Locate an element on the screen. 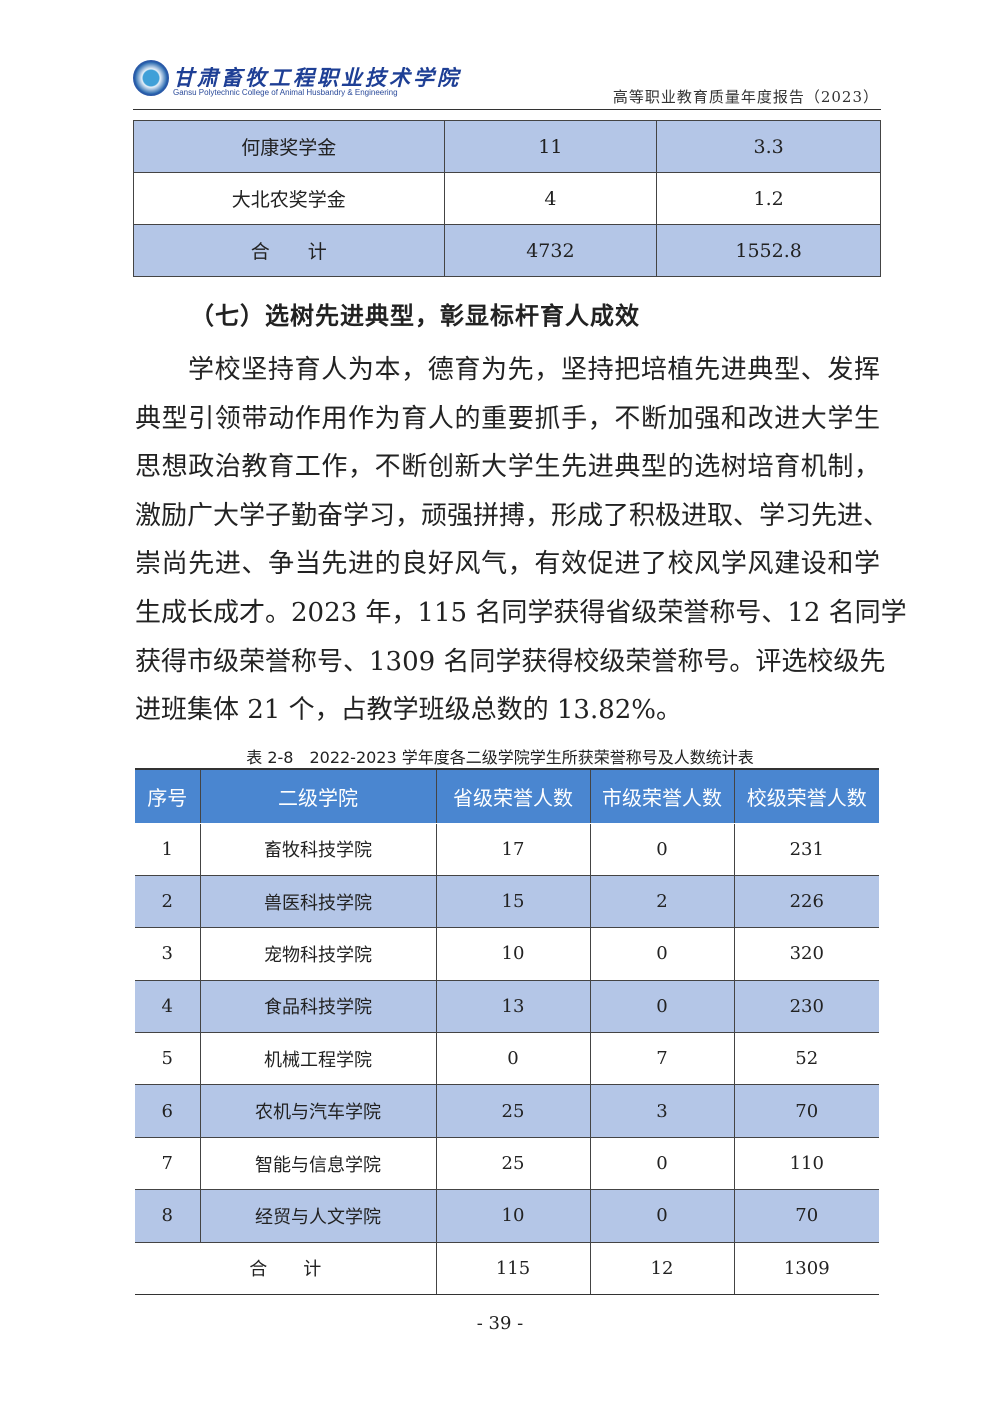 The image size is (1000, 1414). table-cell: 3.3 is located at coordinates (768, 146).